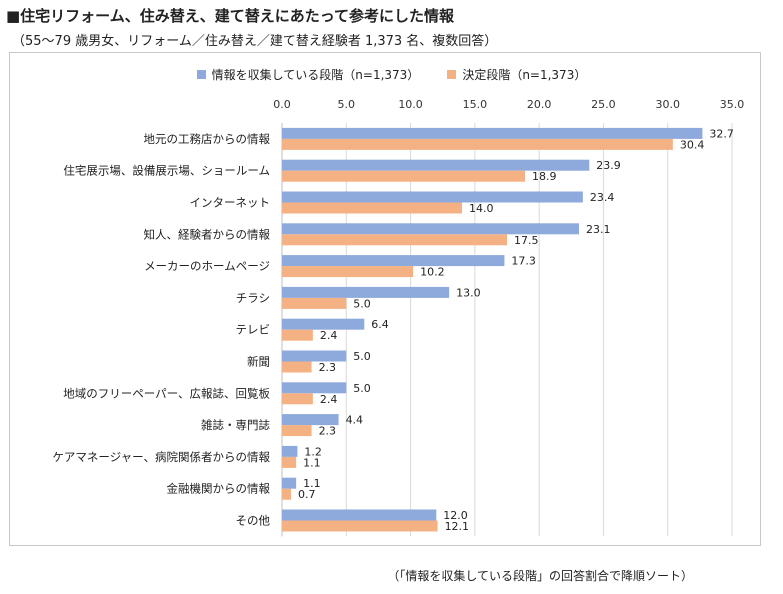  What do you see at coordinates (207, 234) in the screenshot?
I see `category-label: 知人、経験者からの情報` at bounding box center [207, 234].